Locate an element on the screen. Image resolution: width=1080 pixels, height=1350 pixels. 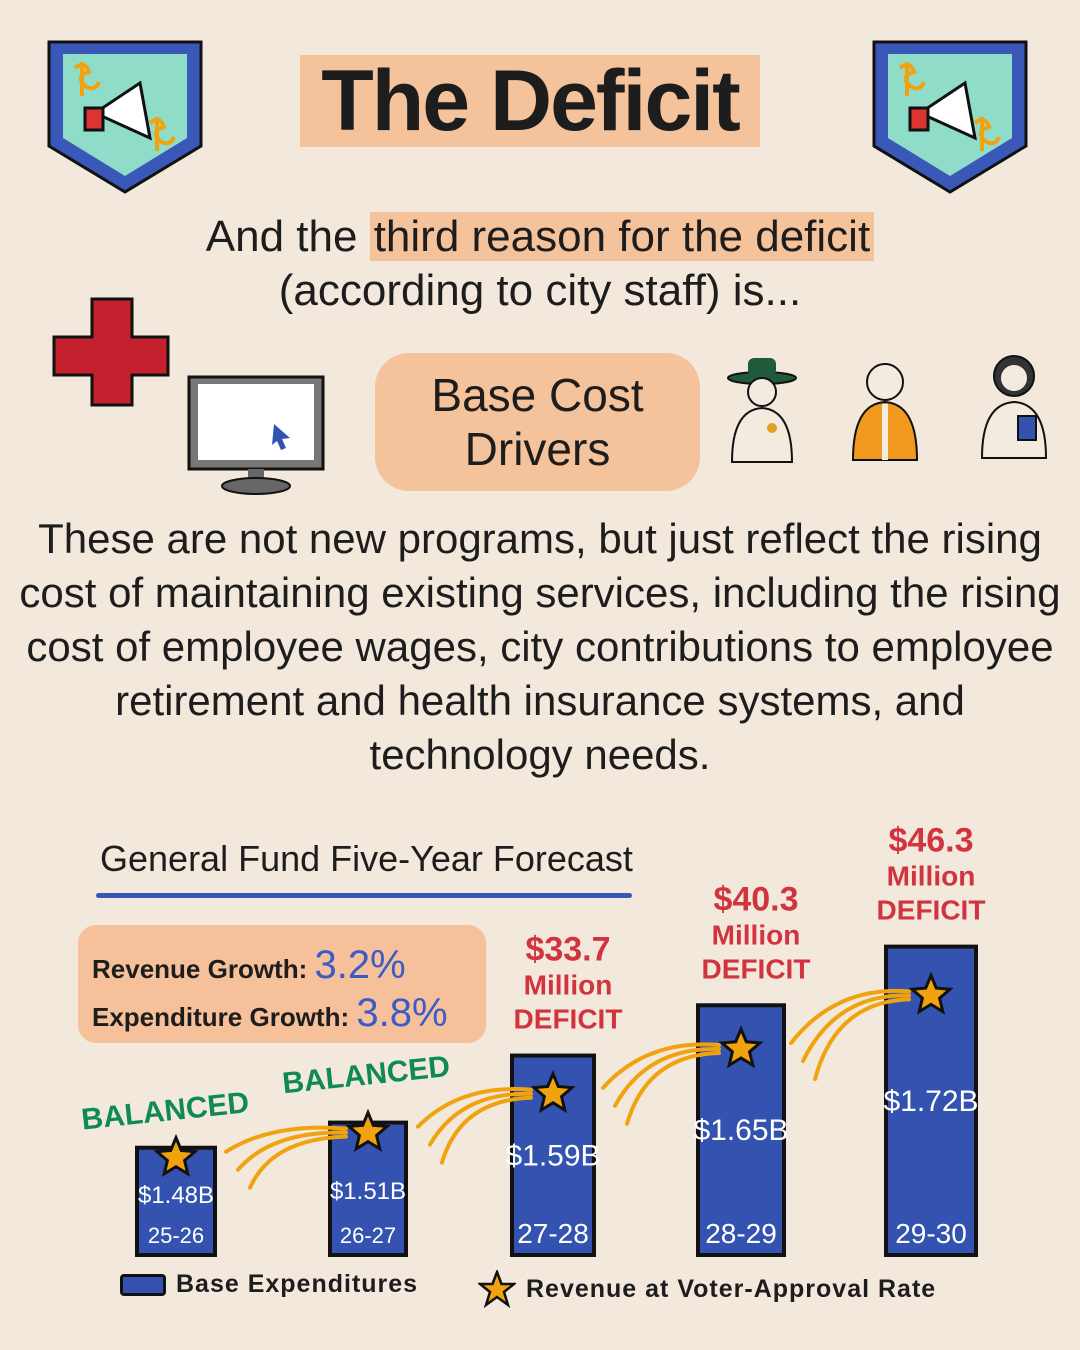
expenditure-growth-label: Expenditure Growth: is located at coordinates (221, 1017).